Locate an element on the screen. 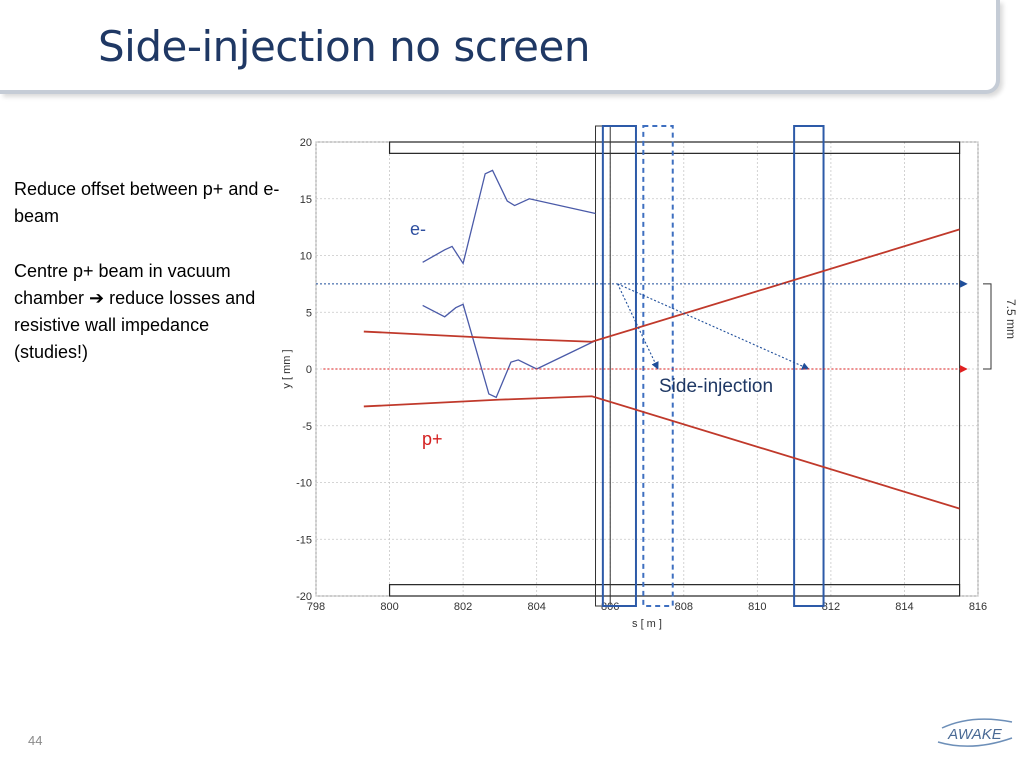 The height and width of the screenshot is (768, 1024). y-tick-label: 10 is located at coordinates (306, 257).